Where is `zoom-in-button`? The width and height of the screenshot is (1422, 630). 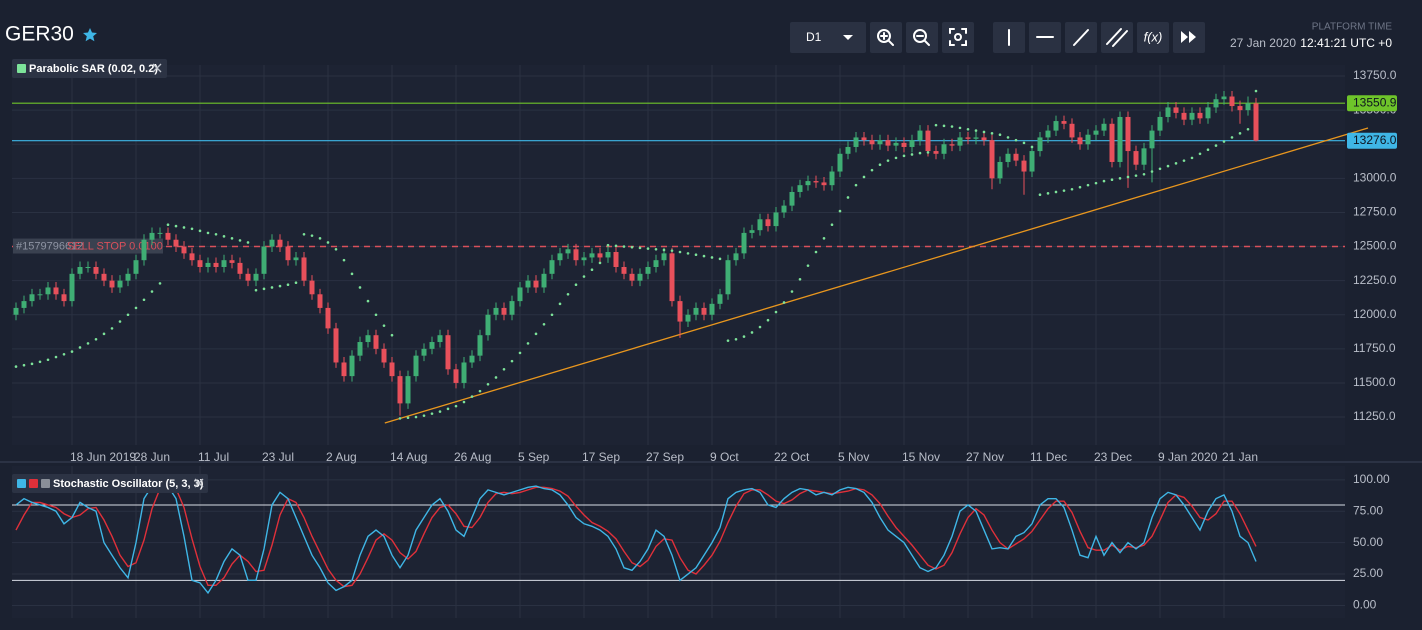 zoom-in-button is located at coordinates (886, 37).